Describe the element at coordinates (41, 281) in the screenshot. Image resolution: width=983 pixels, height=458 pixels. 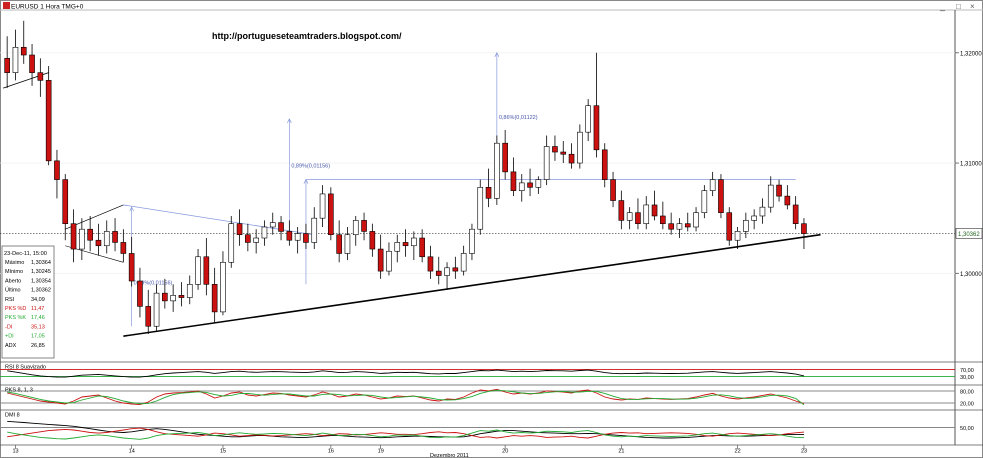
I see `info-value: 1,30354` at that location.